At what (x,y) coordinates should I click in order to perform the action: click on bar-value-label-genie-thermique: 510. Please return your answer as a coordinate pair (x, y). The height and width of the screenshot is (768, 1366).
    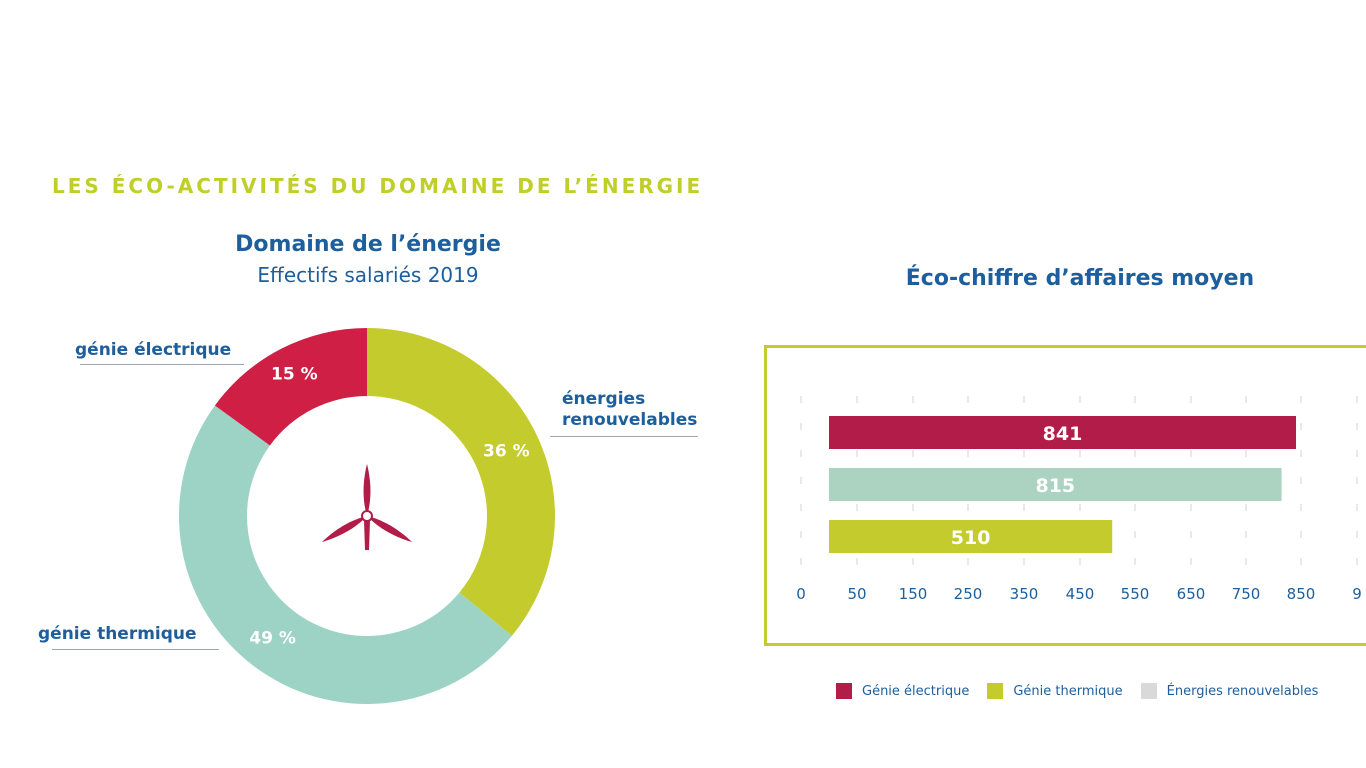
    Looking at the image, I should click on (971, 538).